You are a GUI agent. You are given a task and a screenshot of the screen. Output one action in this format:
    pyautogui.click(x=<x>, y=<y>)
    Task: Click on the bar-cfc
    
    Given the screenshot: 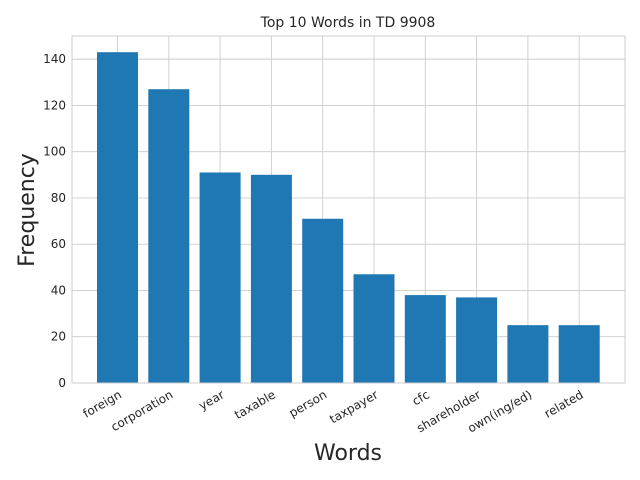 What is the action you would take?
    pyautogui.click(x=425, y=339)
    